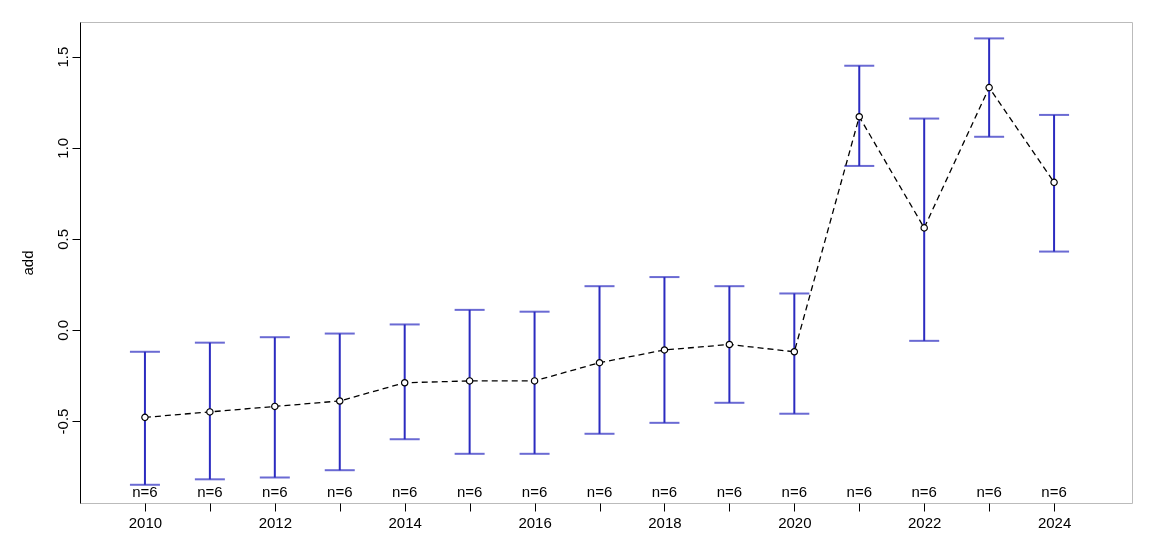 This screenshot has width=1167, height=538. Describe the element at coordinates (62, 148) in the screenshot. I see `y-tick-label: 1.0` at that location.